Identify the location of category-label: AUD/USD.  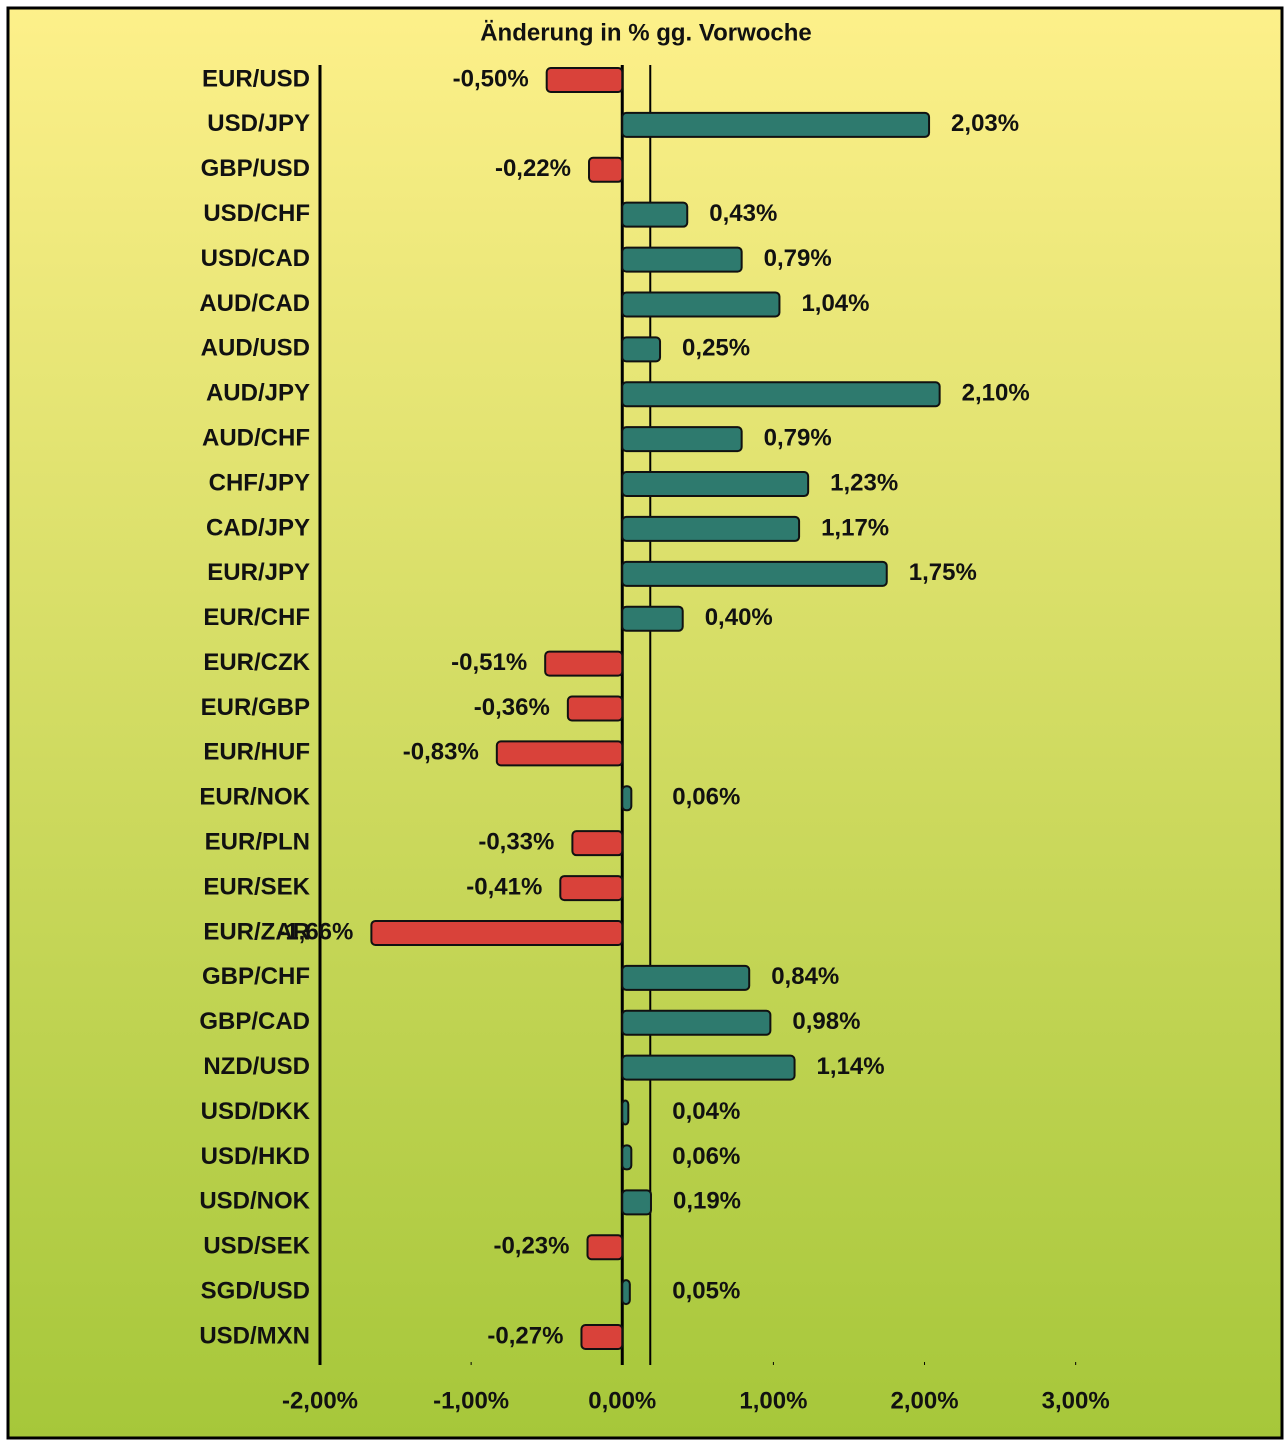
(255, 348).